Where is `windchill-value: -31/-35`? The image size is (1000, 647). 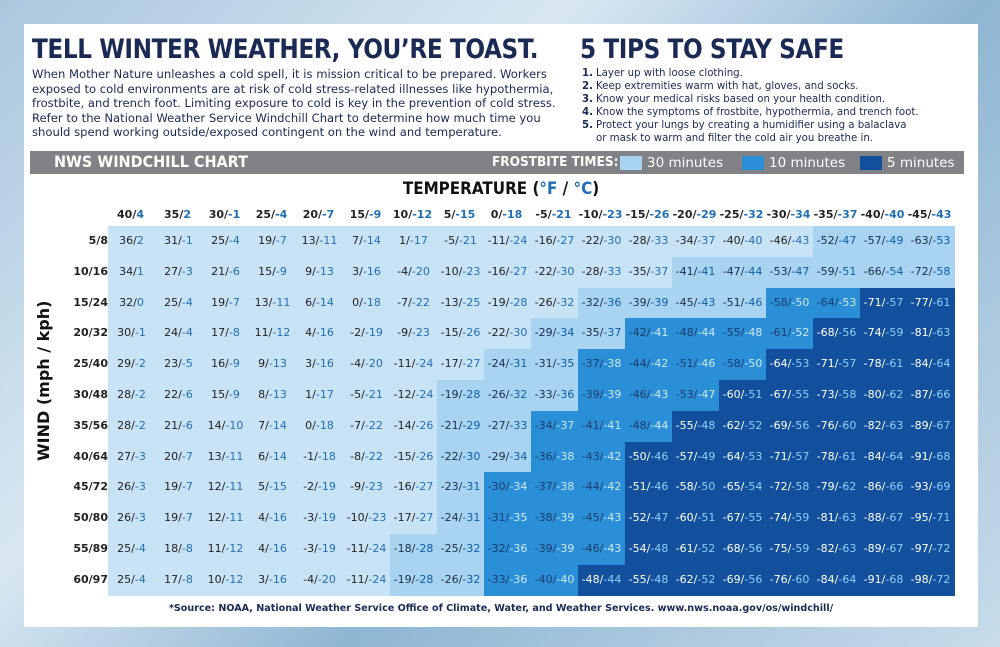
windchill-value: -31/-35 is located at coordinates (554, 364).